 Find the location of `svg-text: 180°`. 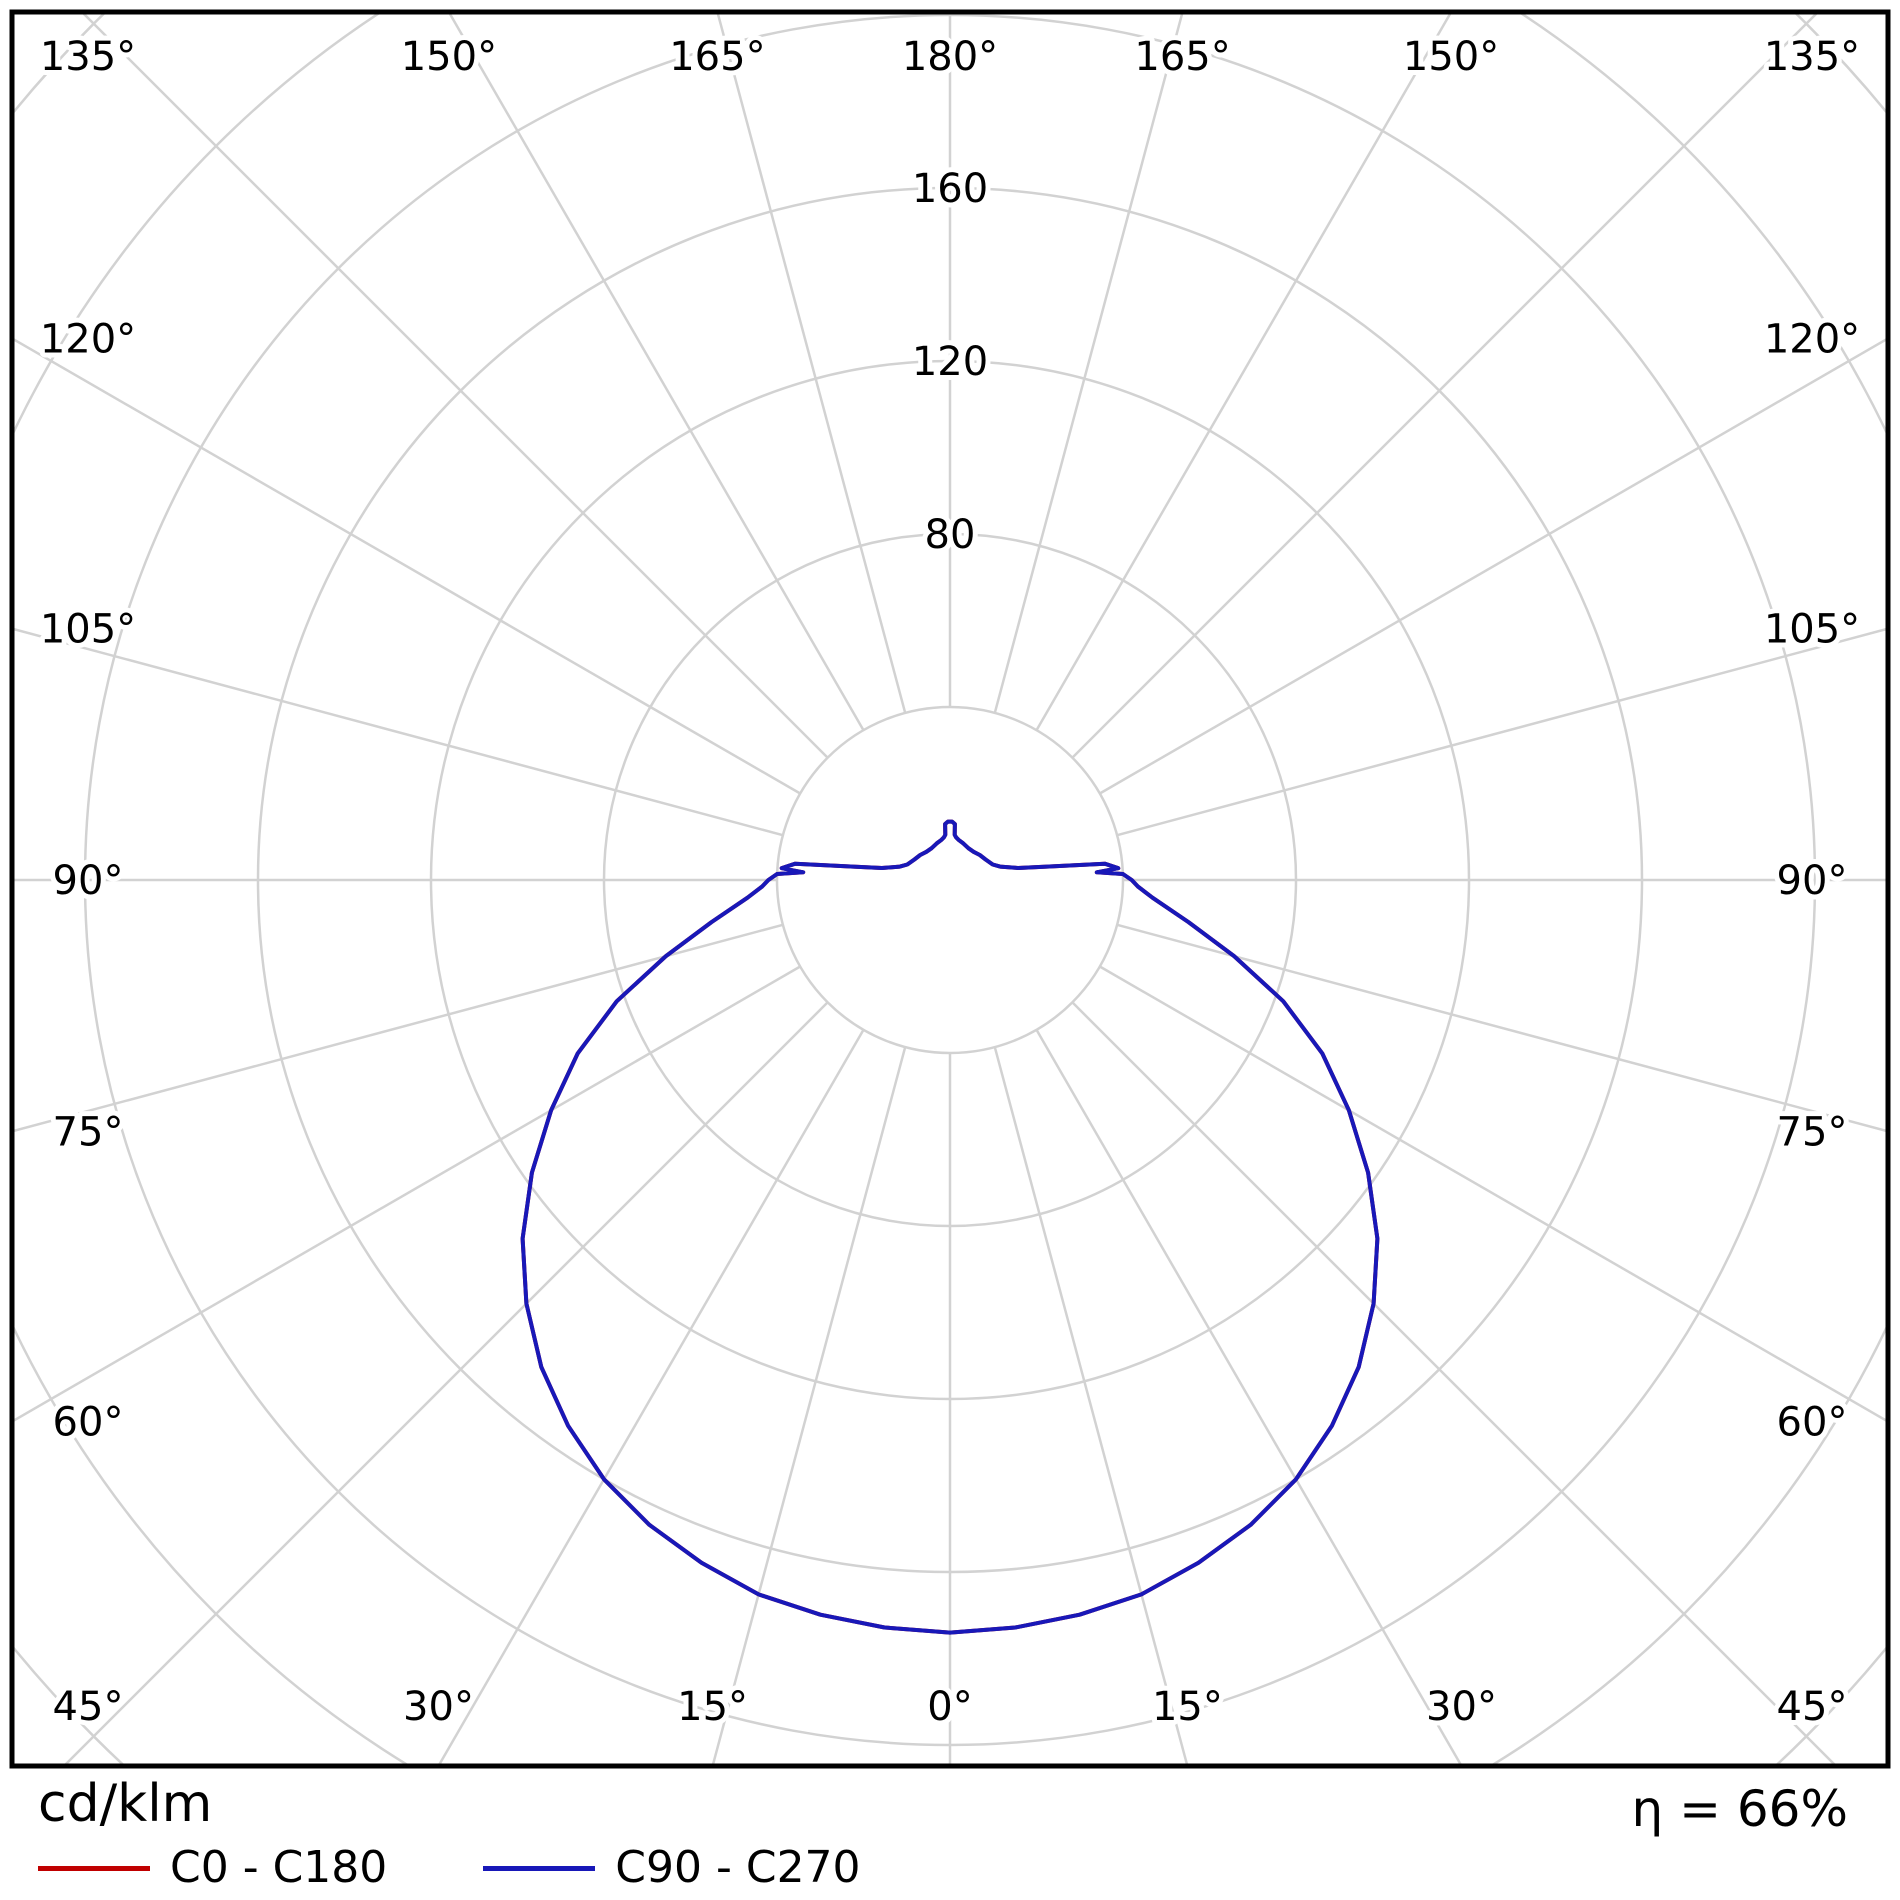

svg-text: 180° is located at coordinates (950, 57).